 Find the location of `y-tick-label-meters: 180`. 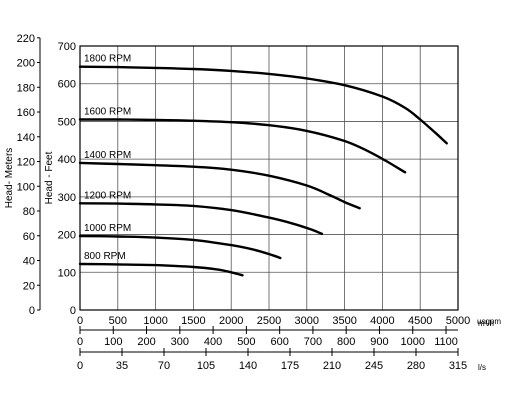

y-tick-label-meters: 180 is located at coordinates (26, 88).